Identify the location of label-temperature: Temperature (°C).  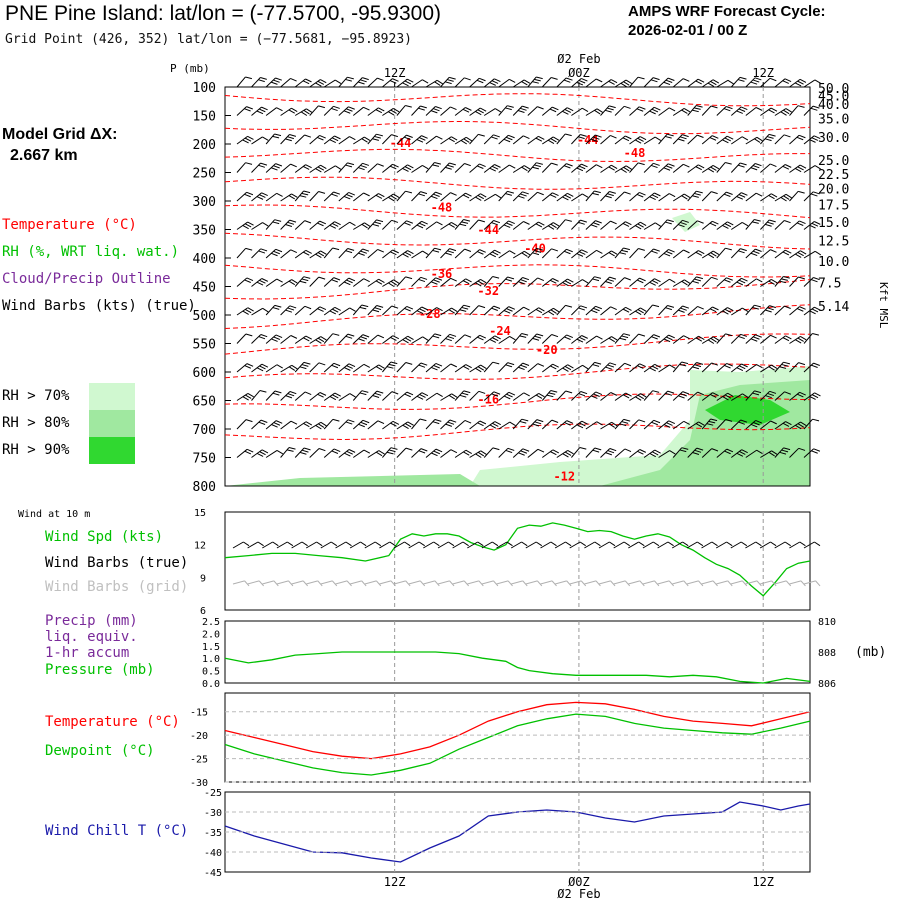
(112, 722).